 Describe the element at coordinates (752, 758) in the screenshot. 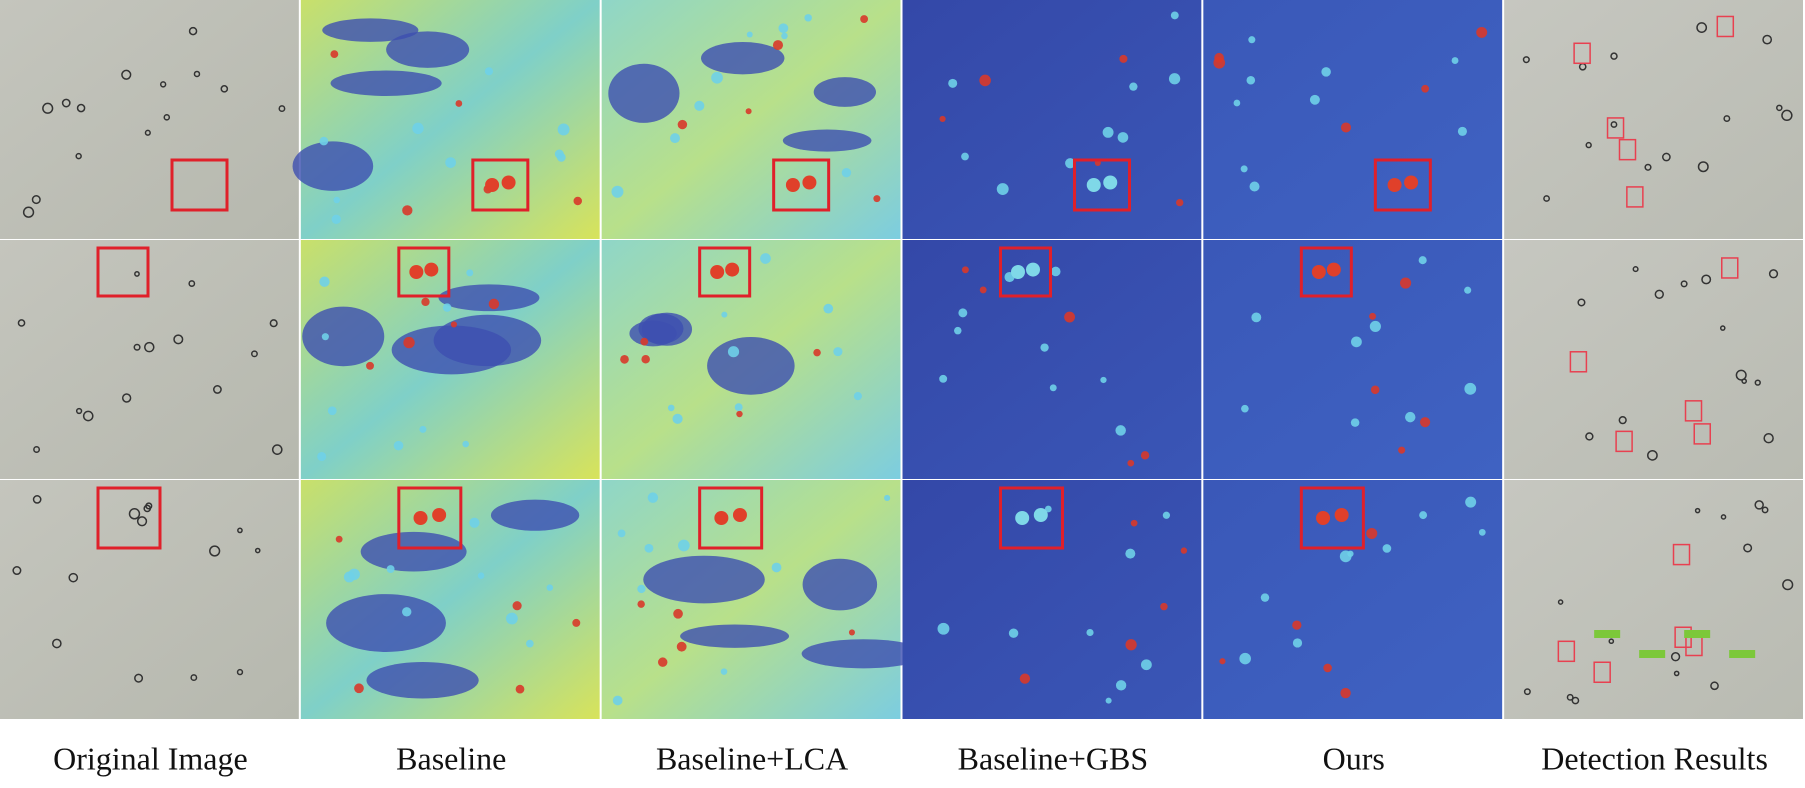

I see `column-label: Baseline+LCA` at that location.